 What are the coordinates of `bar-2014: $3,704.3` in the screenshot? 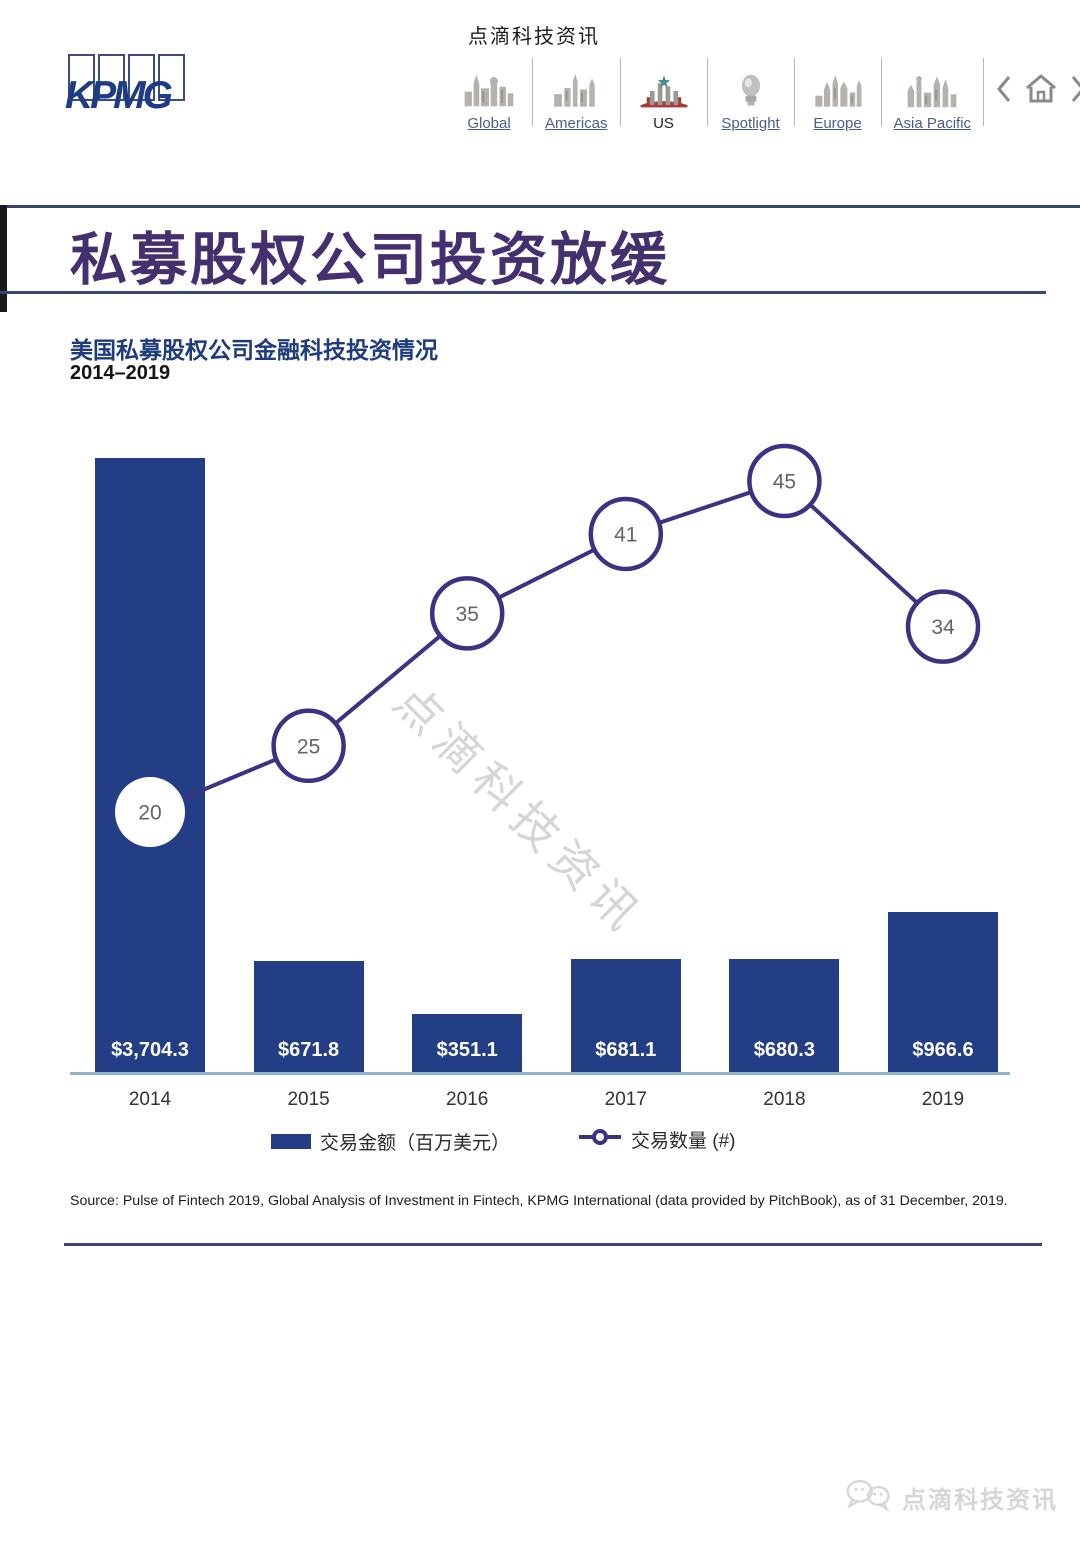 It's located at (150, 765).